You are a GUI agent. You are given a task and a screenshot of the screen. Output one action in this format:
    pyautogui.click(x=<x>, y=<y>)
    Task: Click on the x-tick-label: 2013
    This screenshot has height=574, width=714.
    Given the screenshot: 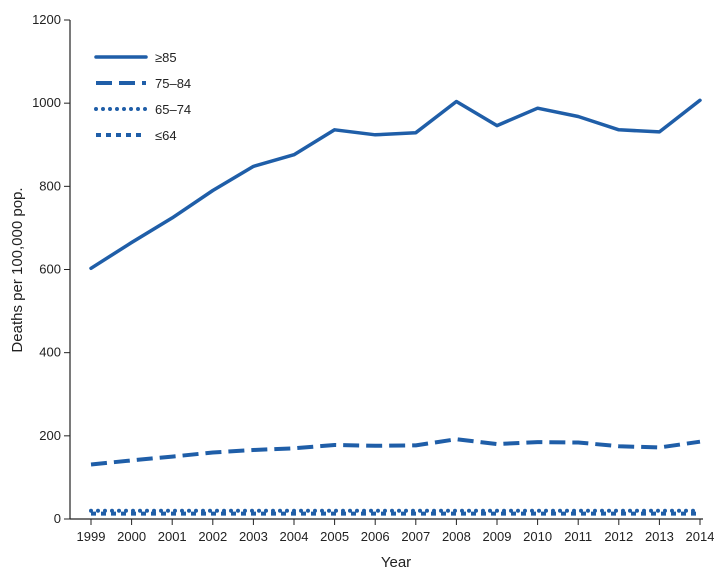 What is the action you would take?
    pyautogui.click(x=659, y=536)
    